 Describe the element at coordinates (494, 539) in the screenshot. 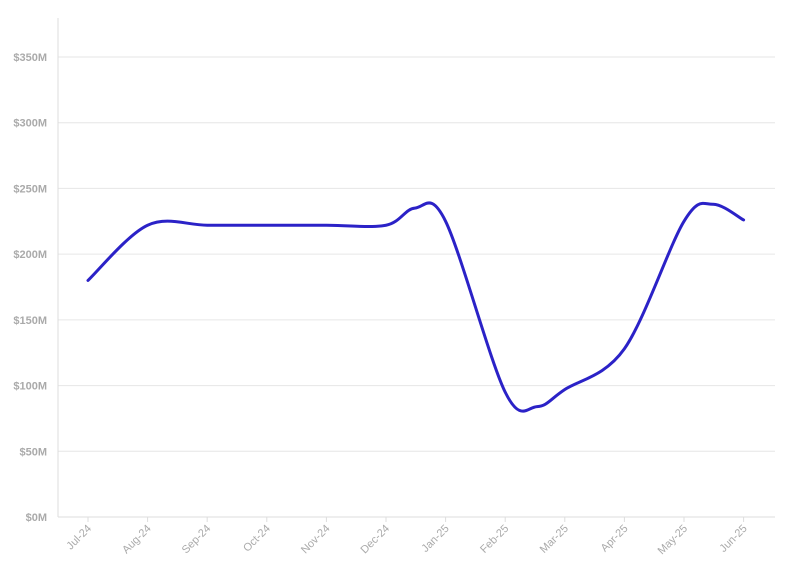

I see `x-tick-label: Feb-25` at that location.